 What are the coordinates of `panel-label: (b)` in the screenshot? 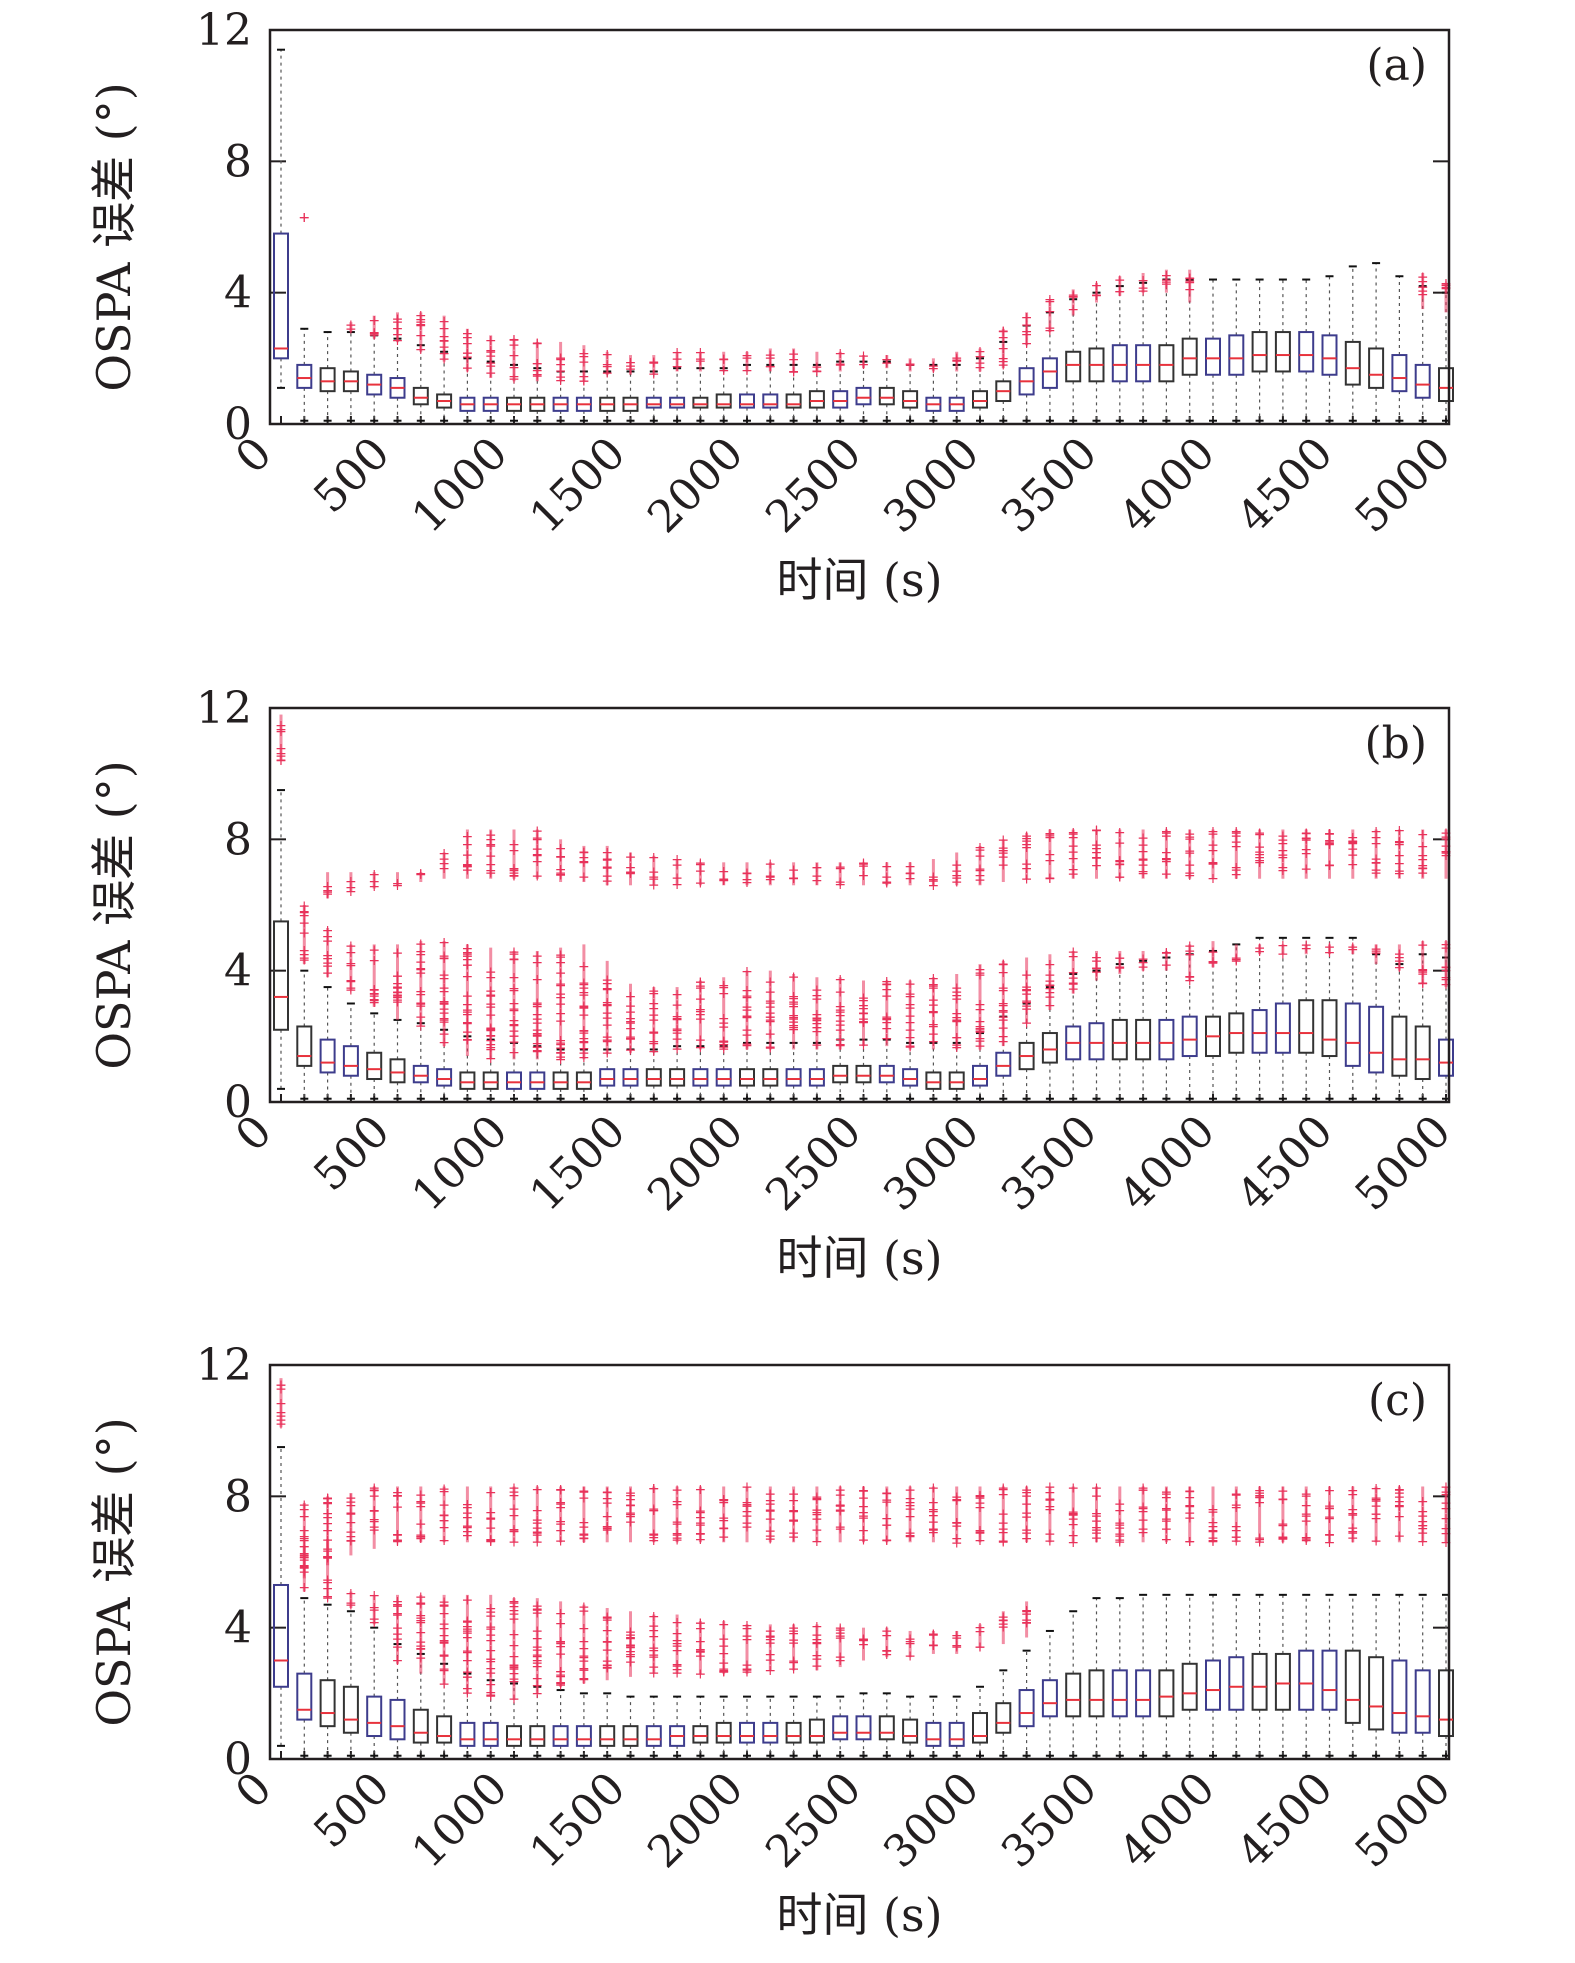 It's located at (1396, 743).